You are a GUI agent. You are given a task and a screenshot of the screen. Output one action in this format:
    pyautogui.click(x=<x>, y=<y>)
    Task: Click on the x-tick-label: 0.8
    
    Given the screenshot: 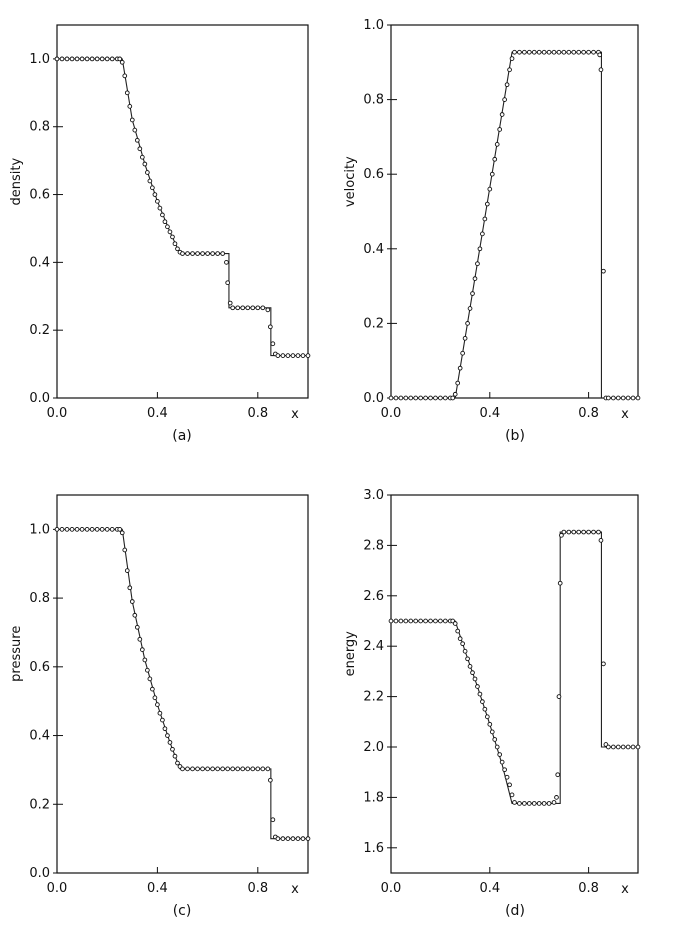 What is the action you would take?
    pyautogui.click(x=588, y=888)
    